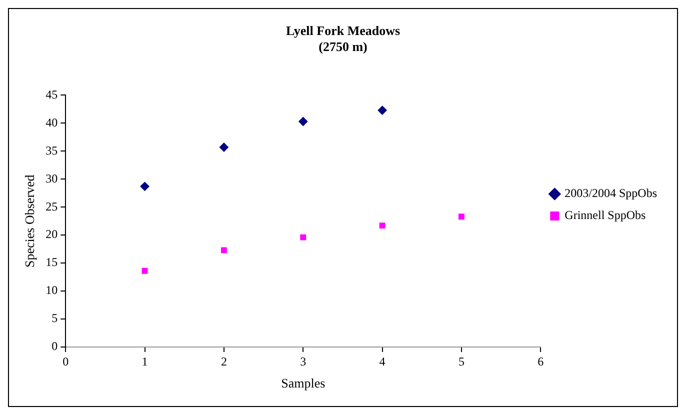 The width and height of the screenshot is (686, 415). I want to click on y-tick-label: 5, so click(55, 318).